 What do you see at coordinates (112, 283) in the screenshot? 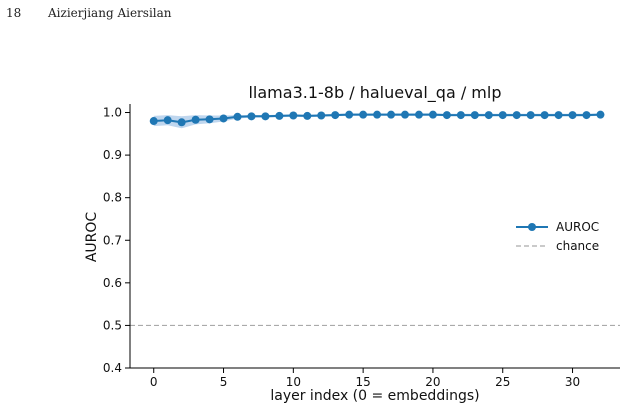
I see `y-tick-label: 0.6` at bounding box center [112, 283].